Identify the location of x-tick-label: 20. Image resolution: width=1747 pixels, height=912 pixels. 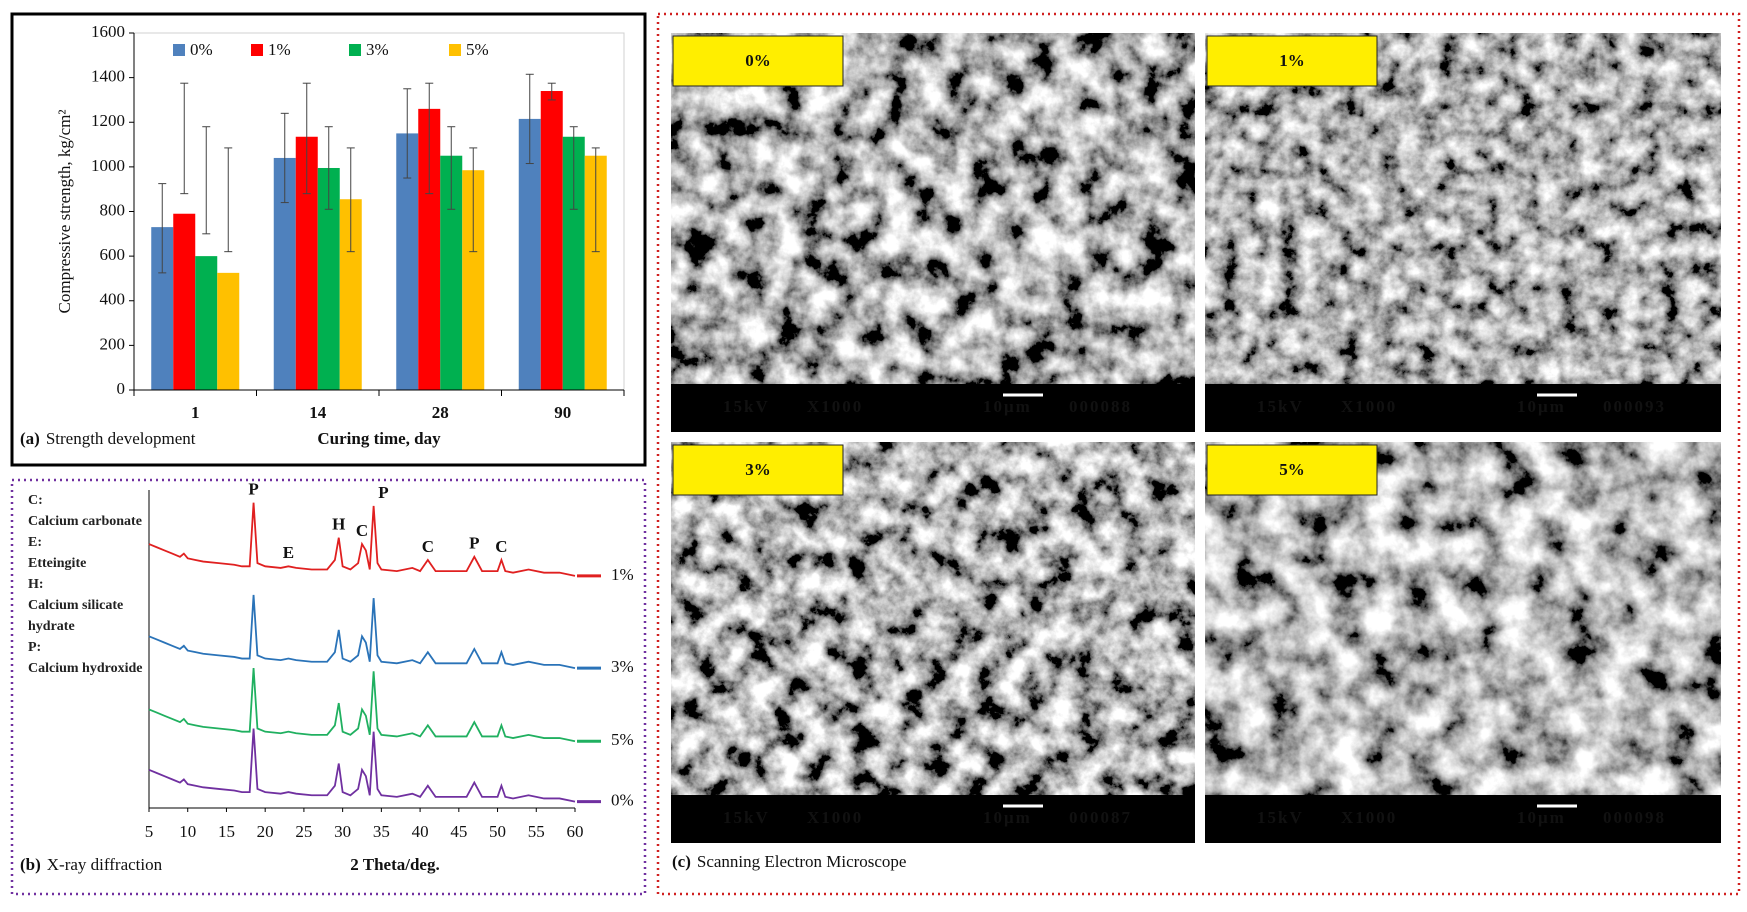
(265, 831).